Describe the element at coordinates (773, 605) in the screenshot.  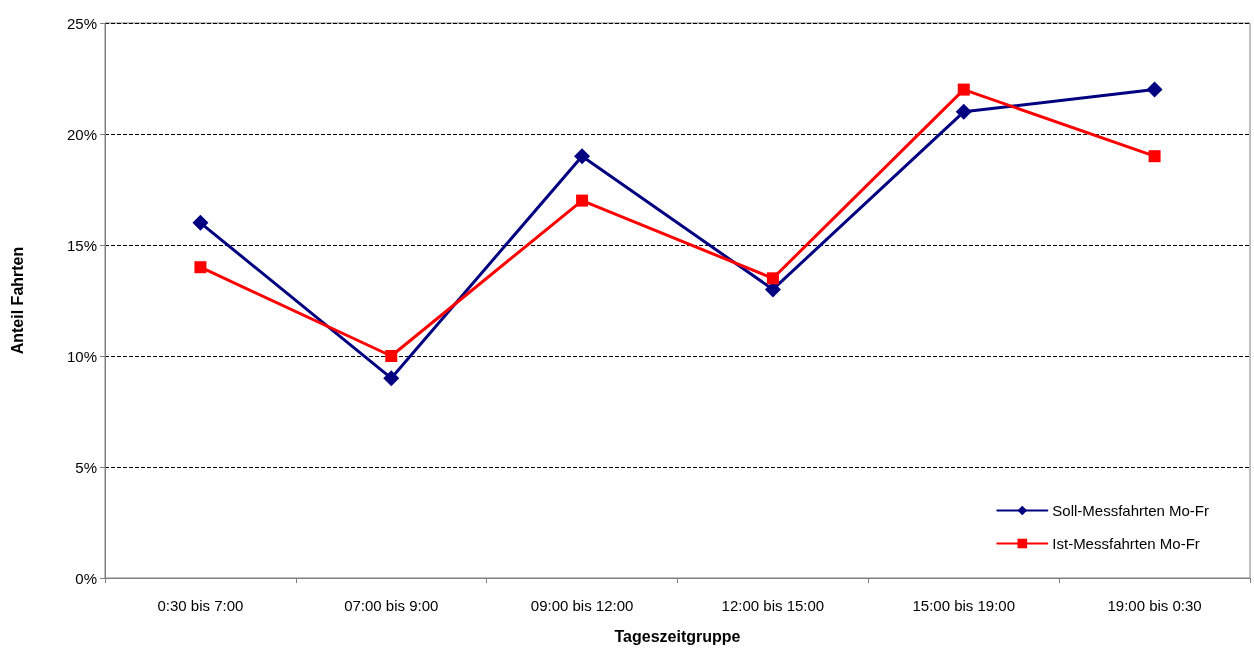
I see `x-tick-label: 12:00 bis 15:00` at that location.